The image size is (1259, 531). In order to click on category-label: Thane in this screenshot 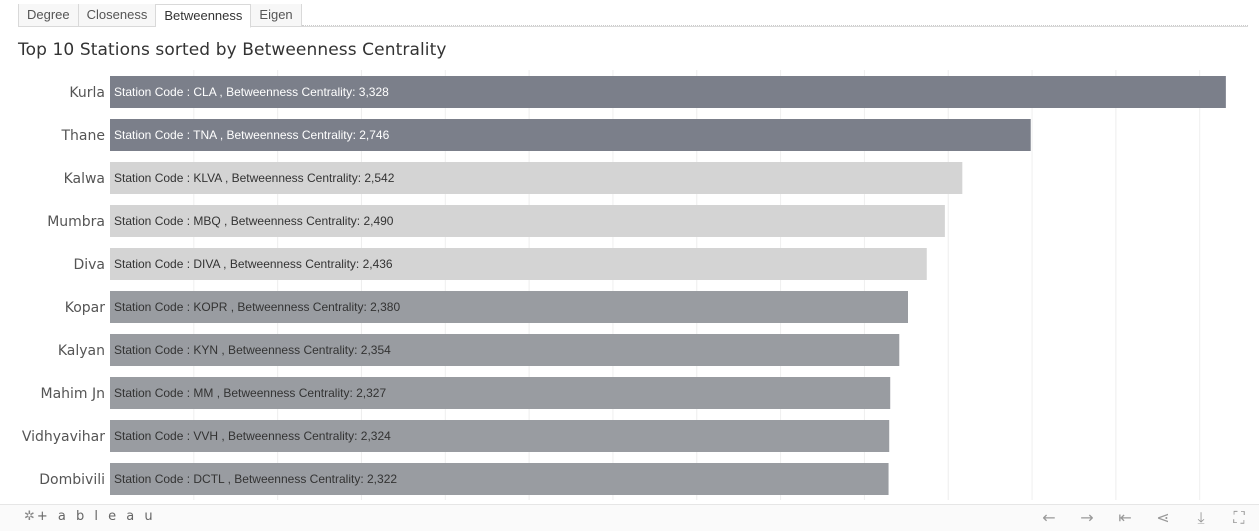, I will do `click(83, 136)`.